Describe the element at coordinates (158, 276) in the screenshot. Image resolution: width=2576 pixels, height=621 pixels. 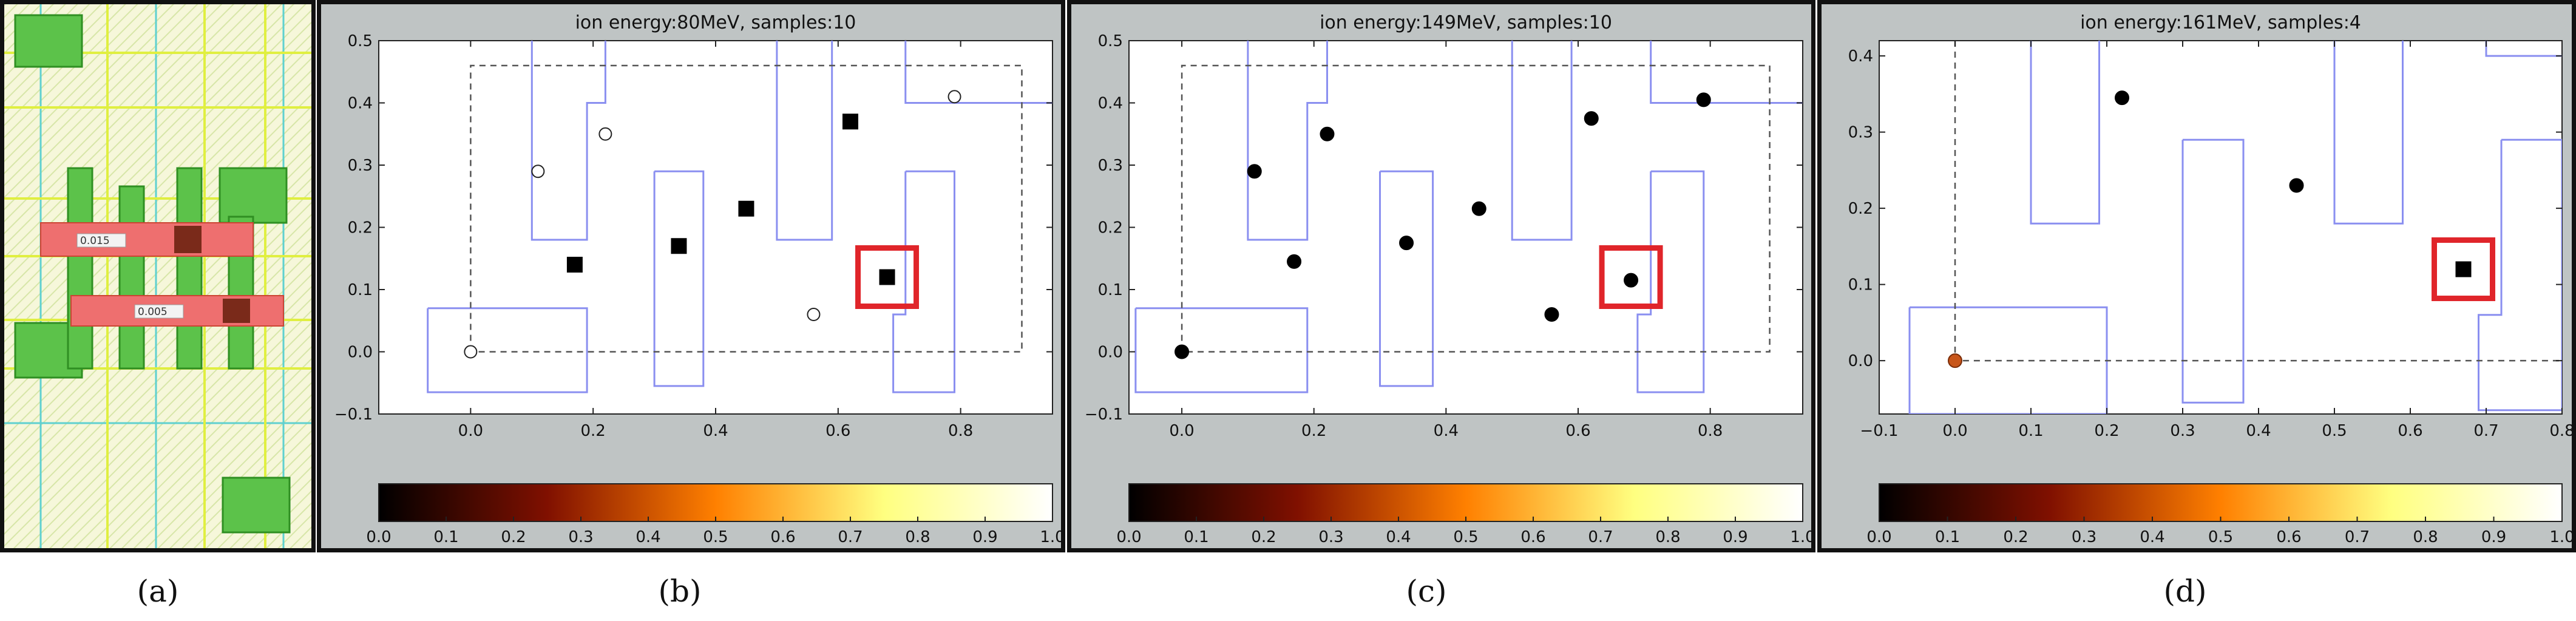
I see `layout-background` at that location.